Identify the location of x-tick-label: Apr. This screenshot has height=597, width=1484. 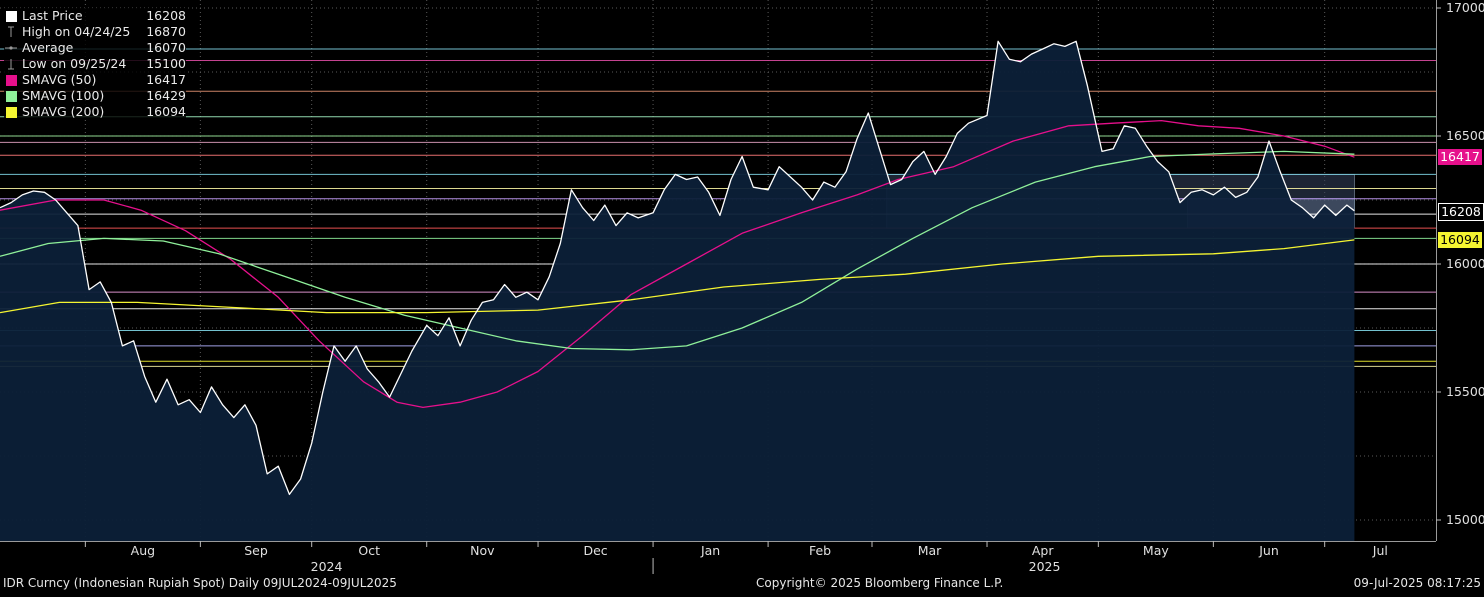
(1043, 550).